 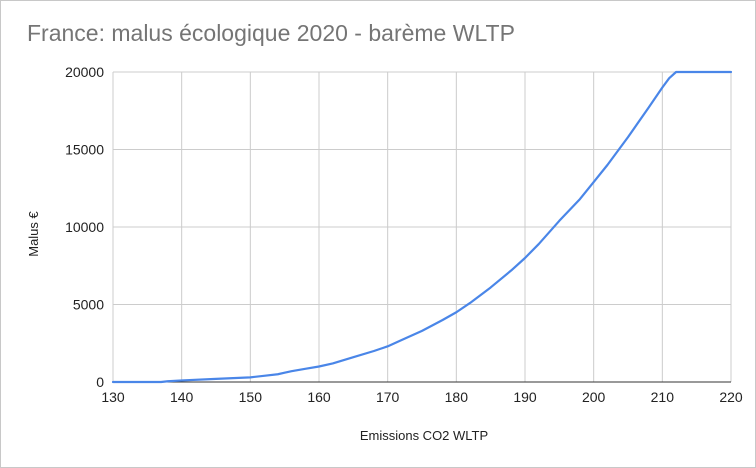 I want to click on y-tick-label: 15000, so click(x=84, y=150).